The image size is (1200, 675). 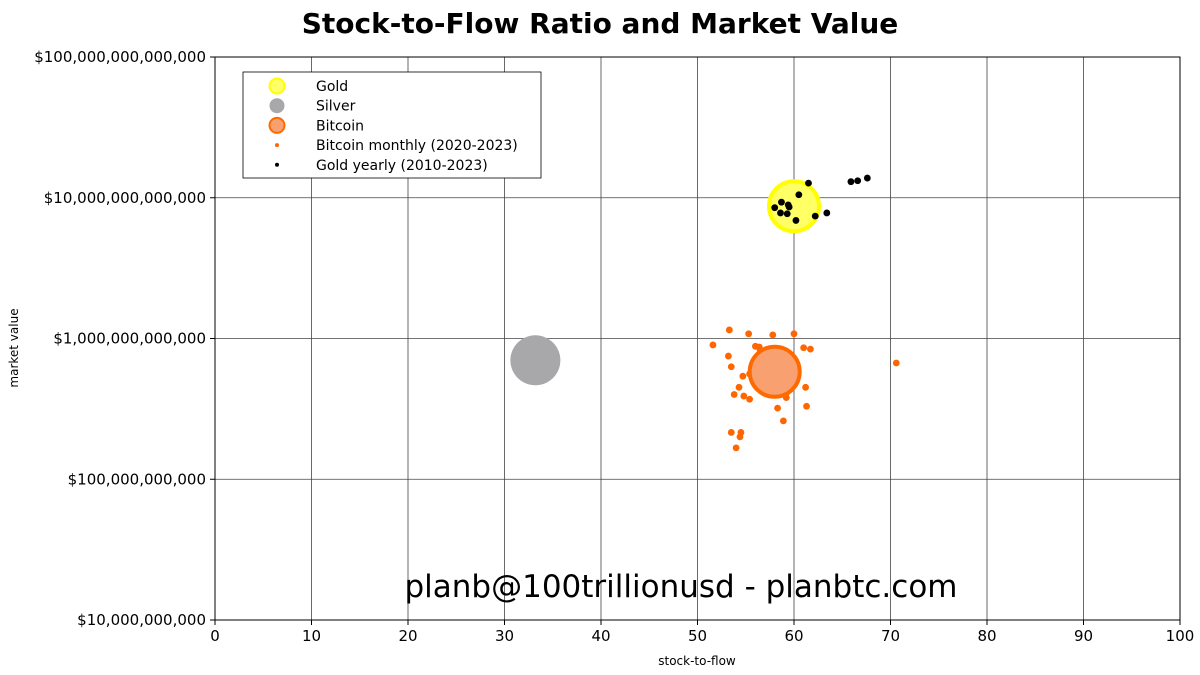 What do you see at coordinates (986, 636) in the screenshot?
I see `x-tick-label: 80` at bounding box center [986, 636].